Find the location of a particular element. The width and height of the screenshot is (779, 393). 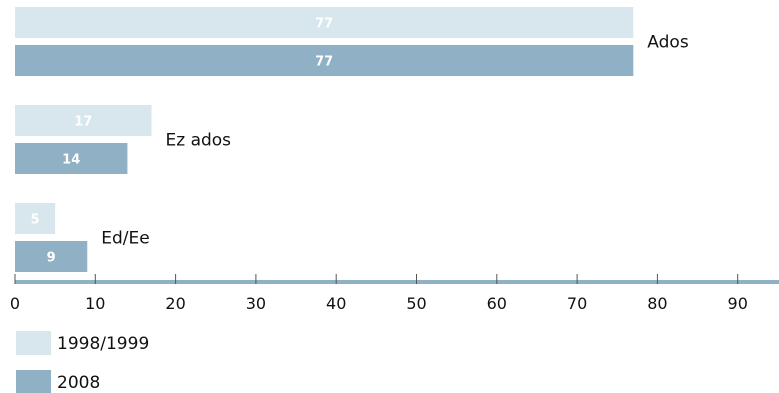

bar-value-label: 14 is located at coordinates (71, 160).